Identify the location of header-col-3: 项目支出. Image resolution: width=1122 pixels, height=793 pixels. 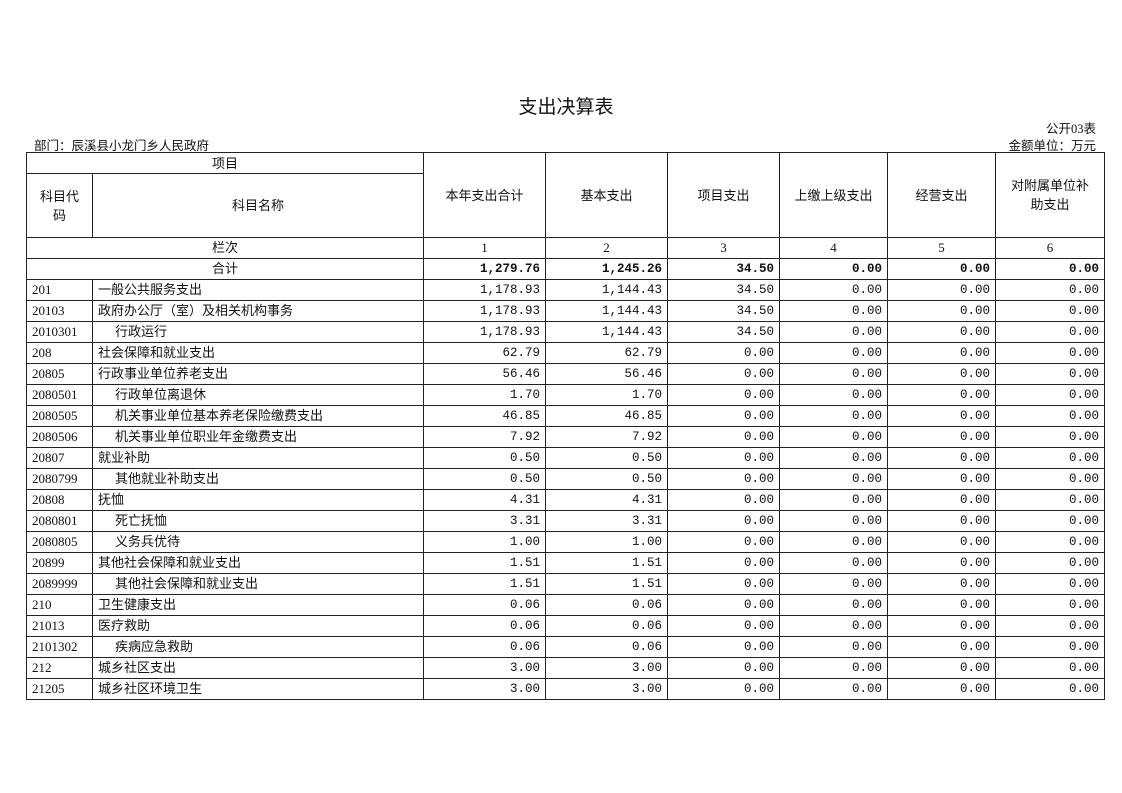
(724, 195).